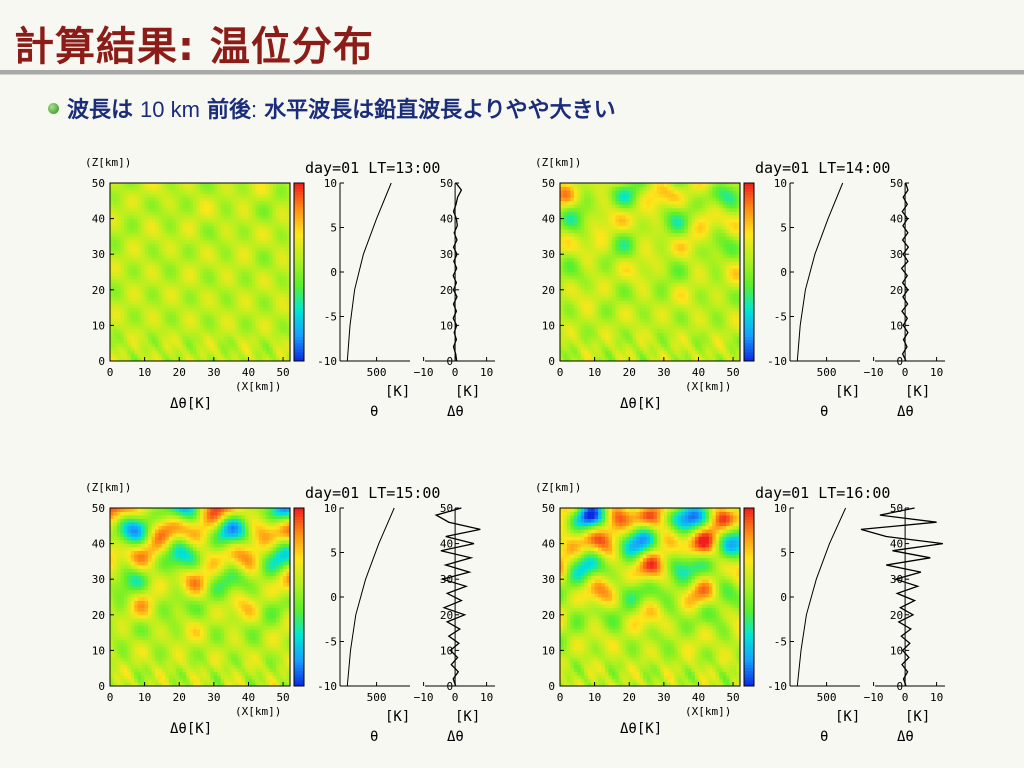 Image resolution: width=1024 pixels, height=768 pixels. Describe the element at coordinates (449, 361) in the screenshot. I see `dtheta-y-tick-label: 0` at that location.